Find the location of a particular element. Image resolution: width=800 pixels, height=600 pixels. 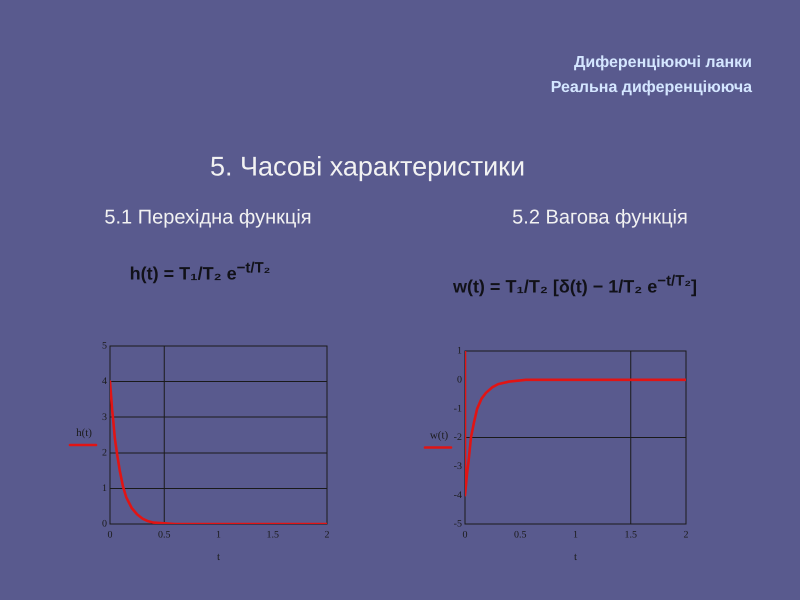

y-tick-label: 2 is located at coordinates (104, 452).